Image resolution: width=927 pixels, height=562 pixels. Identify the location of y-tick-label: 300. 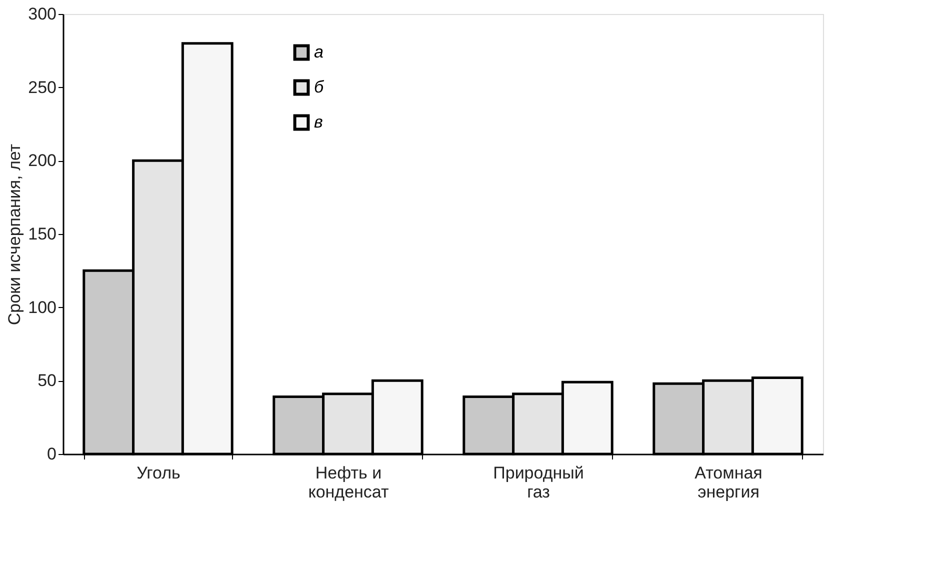
(42, 14).